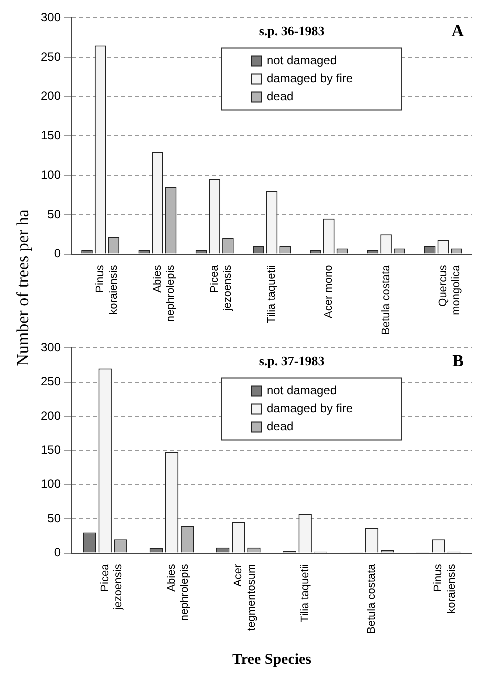 Image resolution: width=492 pixels, height=693 pixels. Describe the element at coordinates (272, 660) in the screenshot. I see `x-axis-title: Tree Species` at that location.